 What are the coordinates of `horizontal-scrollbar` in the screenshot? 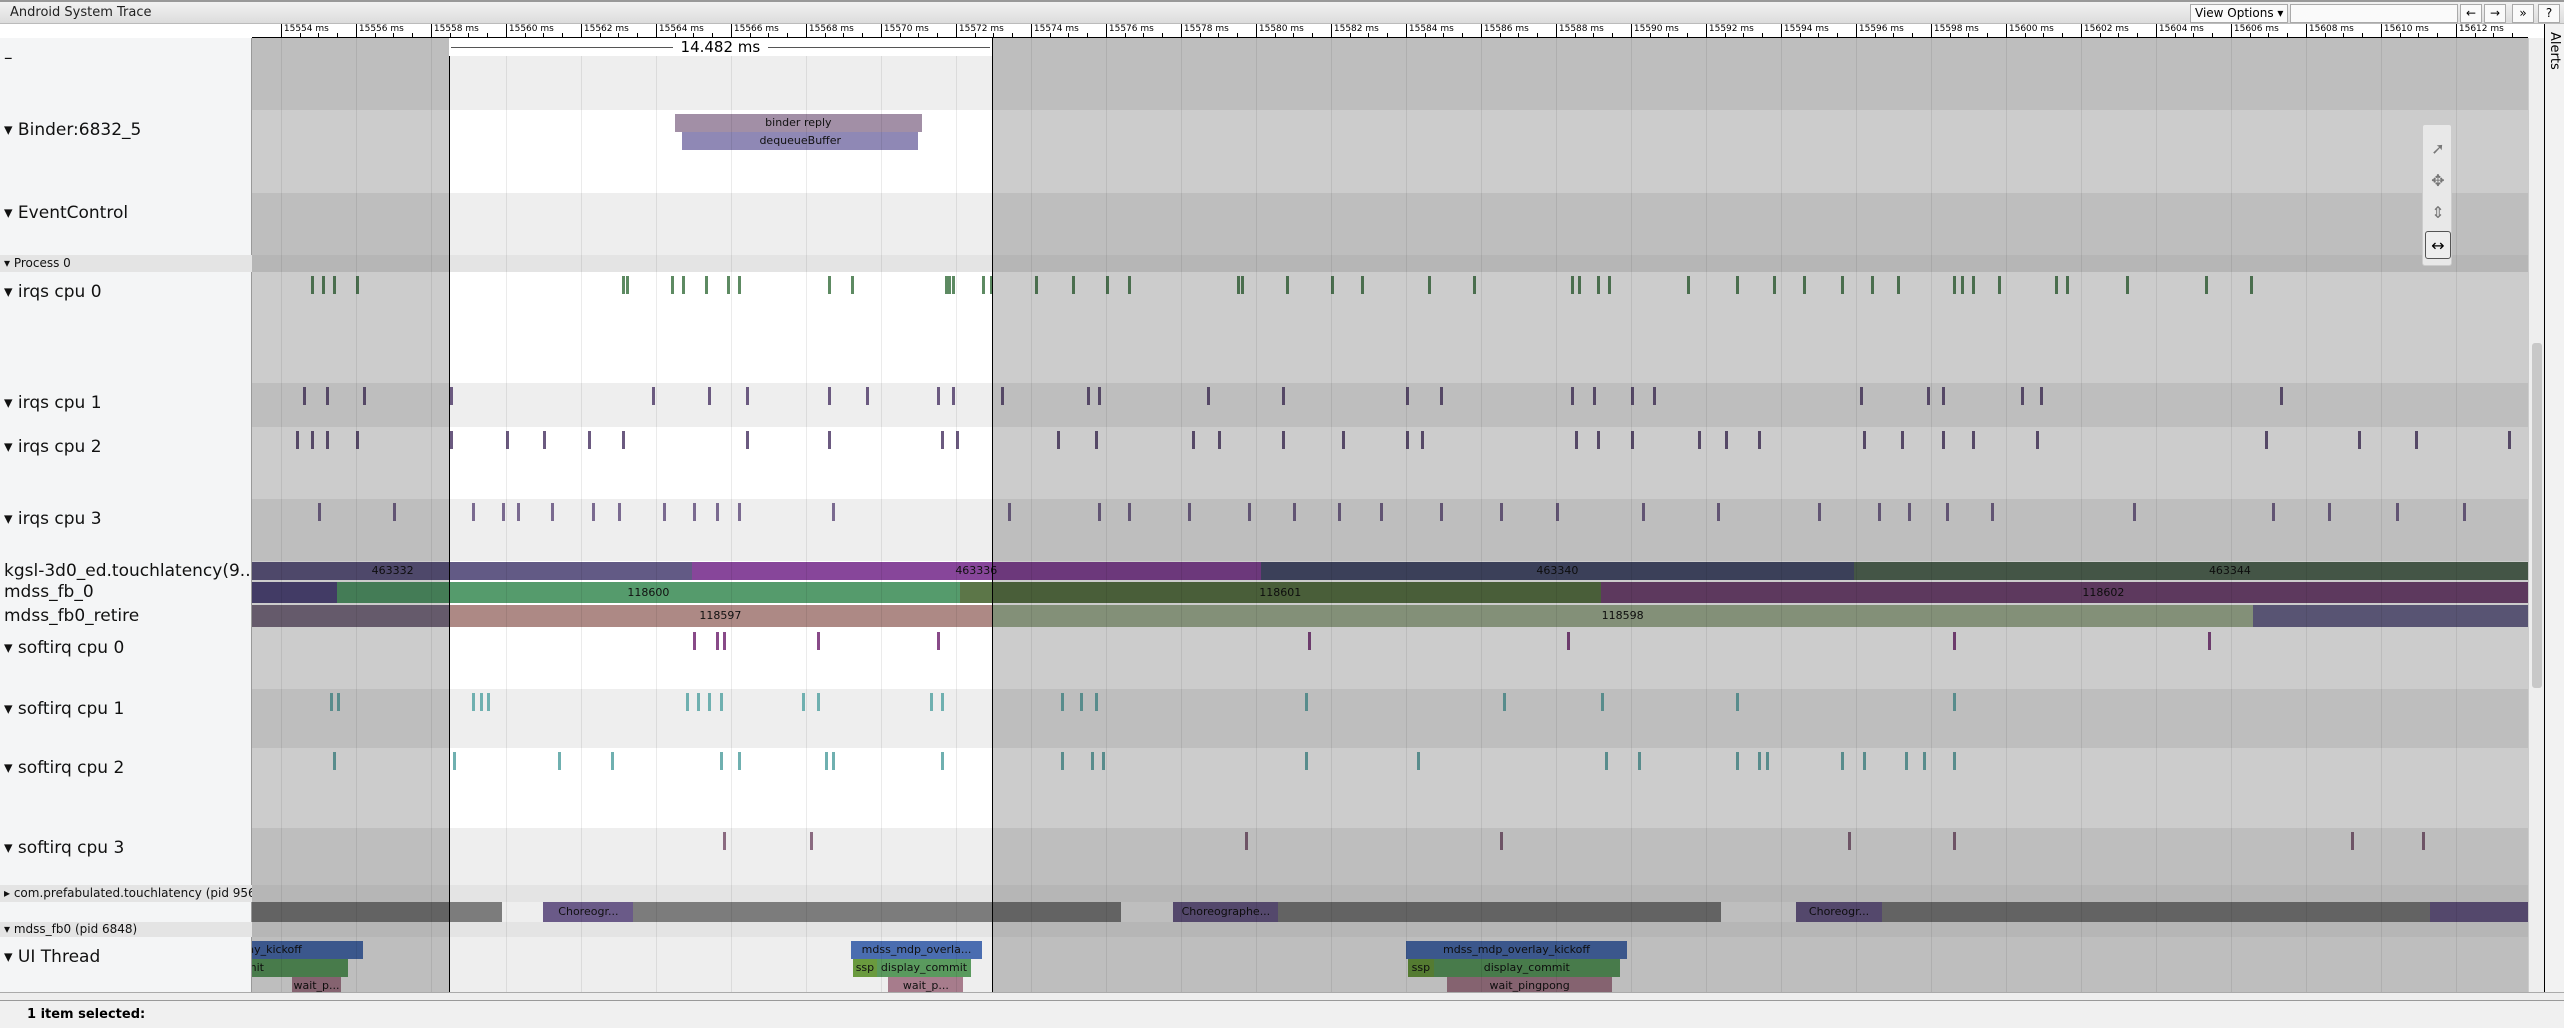 It's located at (1282, 996).